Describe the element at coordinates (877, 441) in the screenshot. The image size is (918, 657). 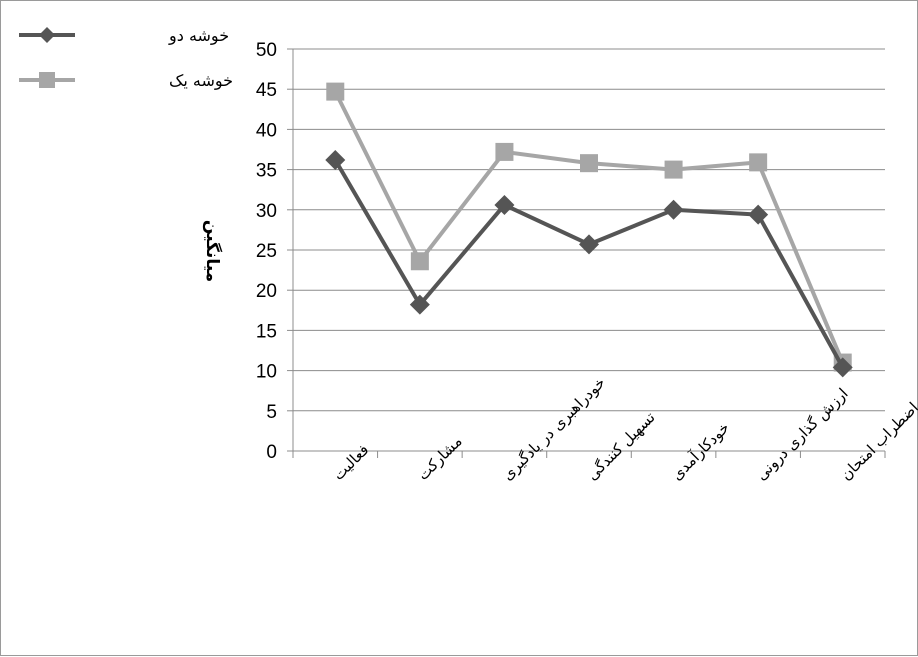
I see `x-tick-label: اضطراب امتحان` at that location.